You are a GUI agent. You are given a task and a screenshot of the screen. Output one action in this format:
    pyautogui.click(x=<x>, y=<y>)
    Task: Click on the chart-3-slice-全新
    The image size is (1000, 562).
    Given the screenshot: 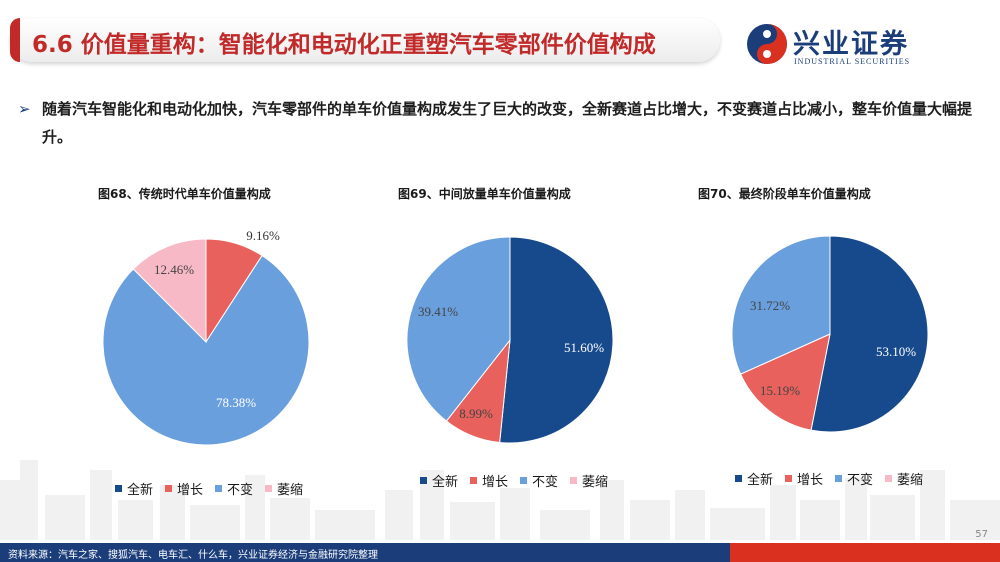 What is the action you would take?
    pyautogui.click(x=869, y=334)
    